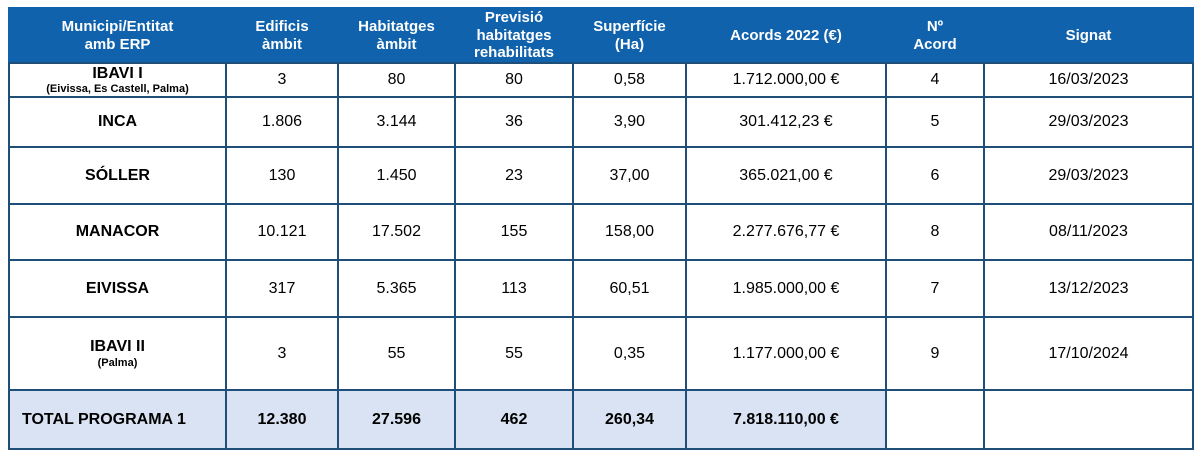 This screenshot has width=1200, height=454. What do you see at coordinates (935, 420) in the screenshot?
I see `total-num-acord-empty` at bounding box center [935, 420].